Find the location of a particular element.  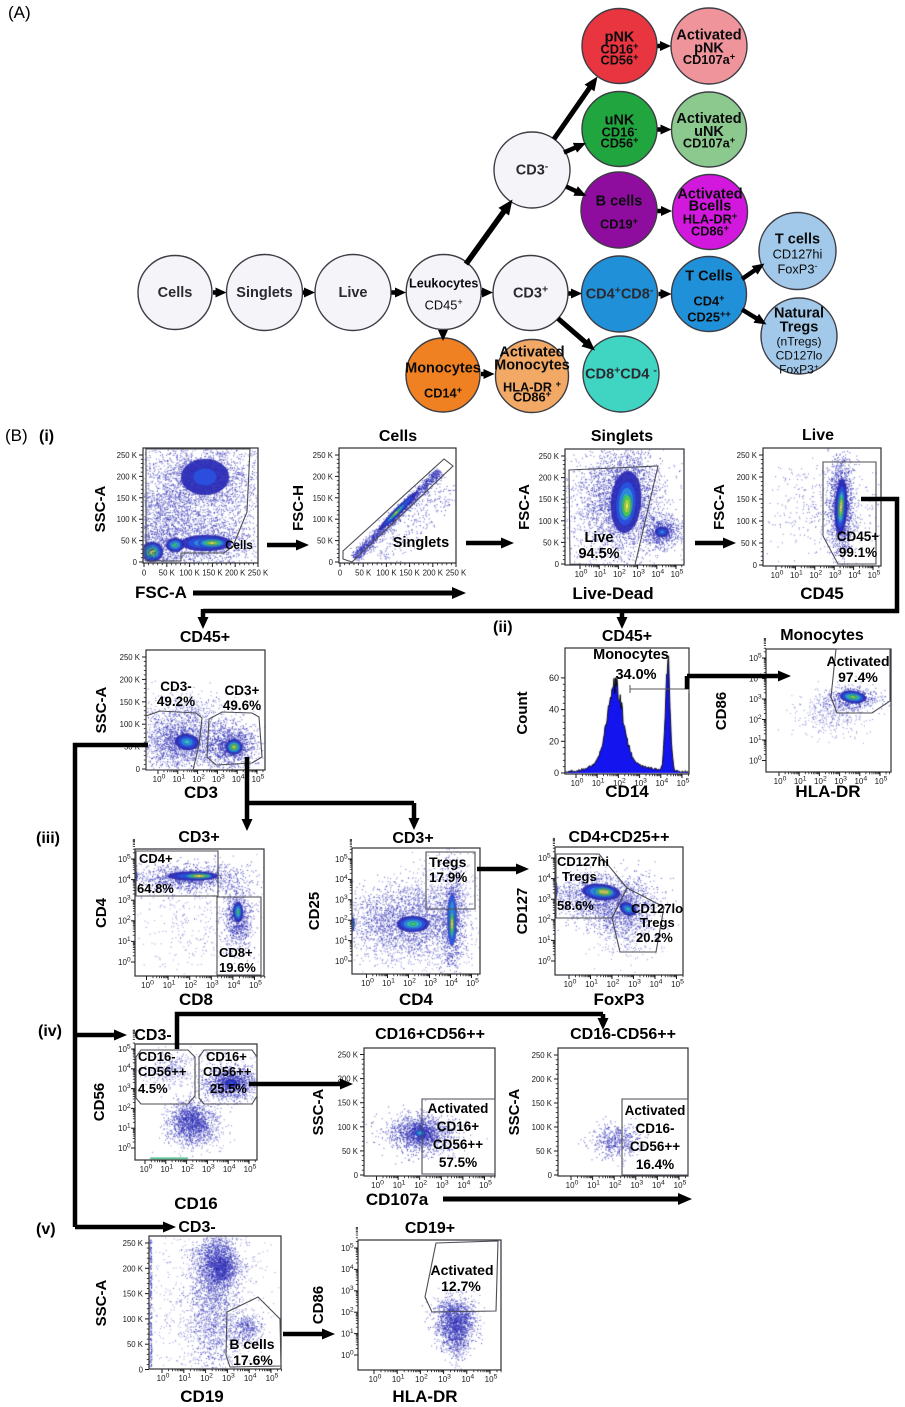

svg-text: 34.0% is located at coordinates (635, 675).